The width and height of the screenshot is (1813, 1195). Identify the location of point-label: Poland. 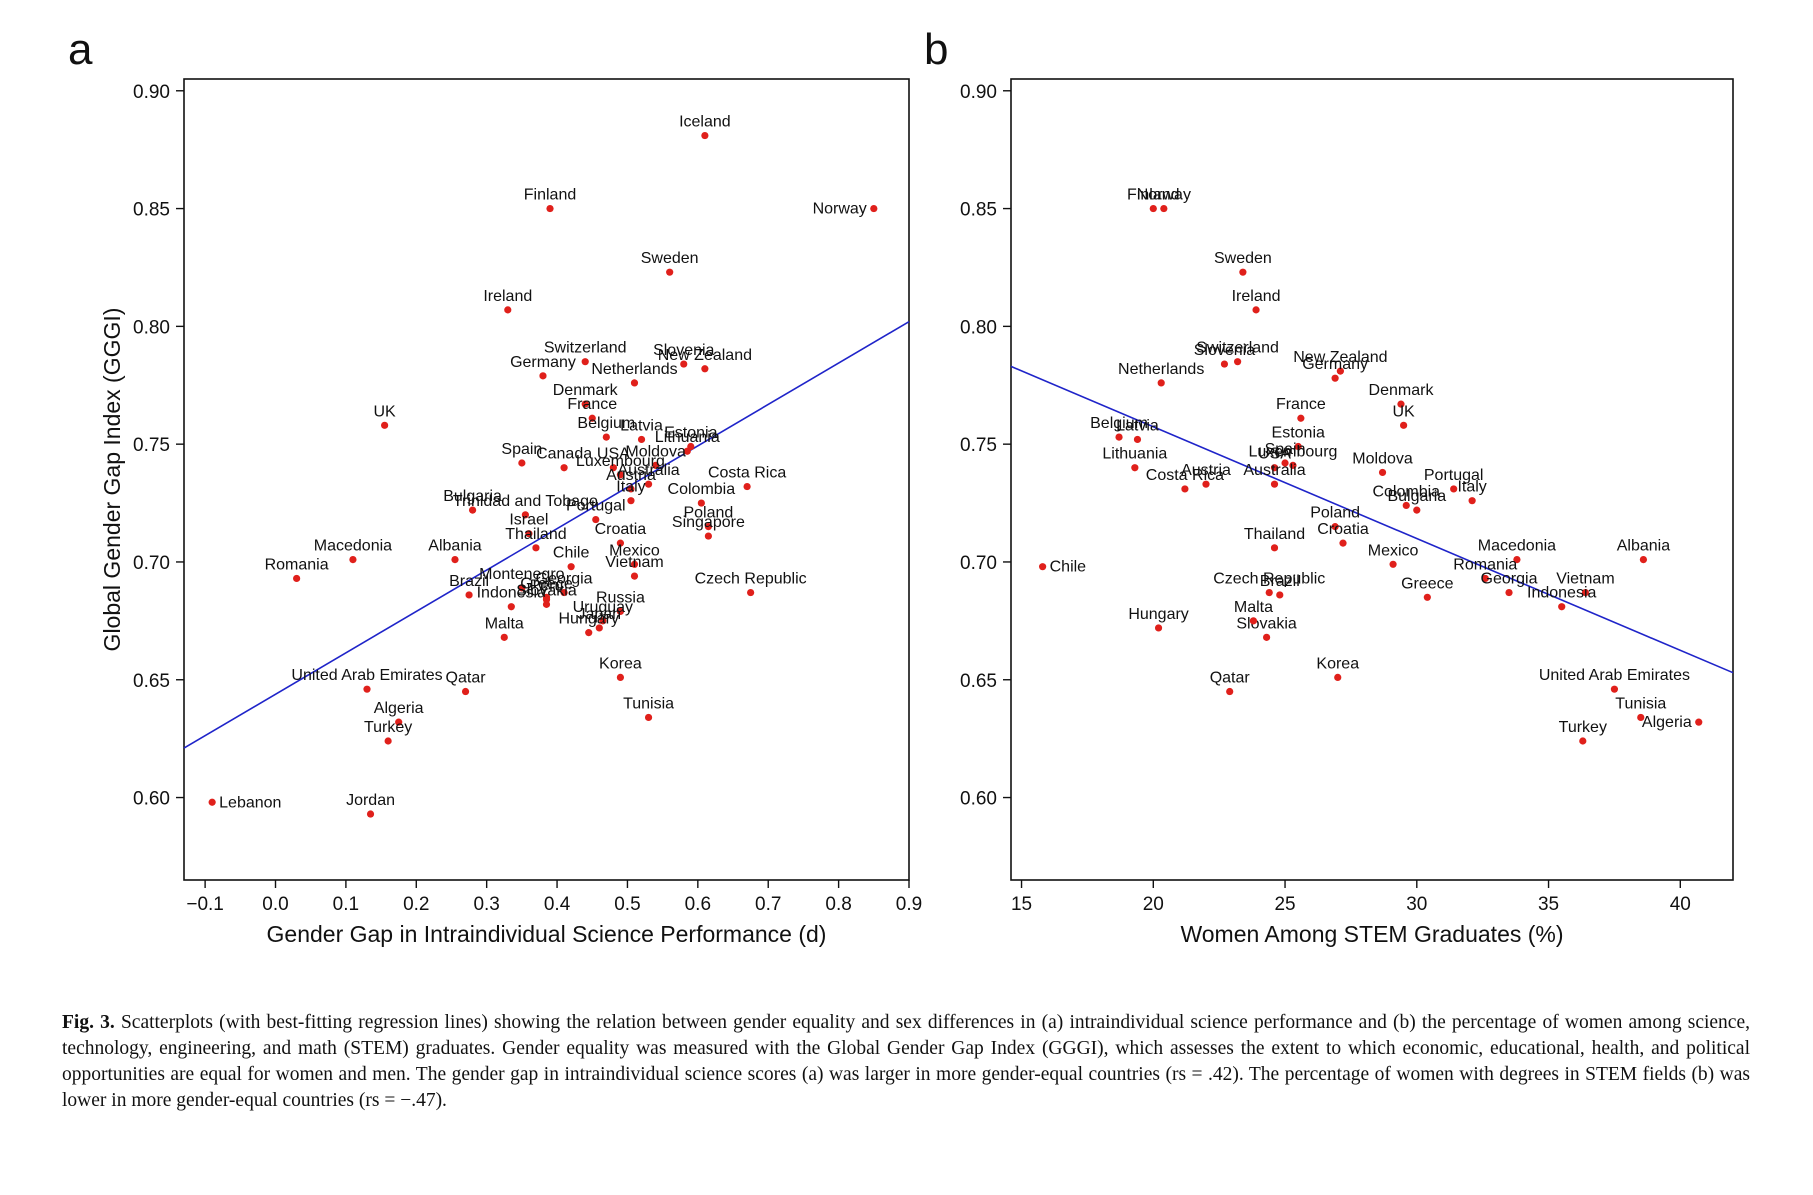
(708, 513).